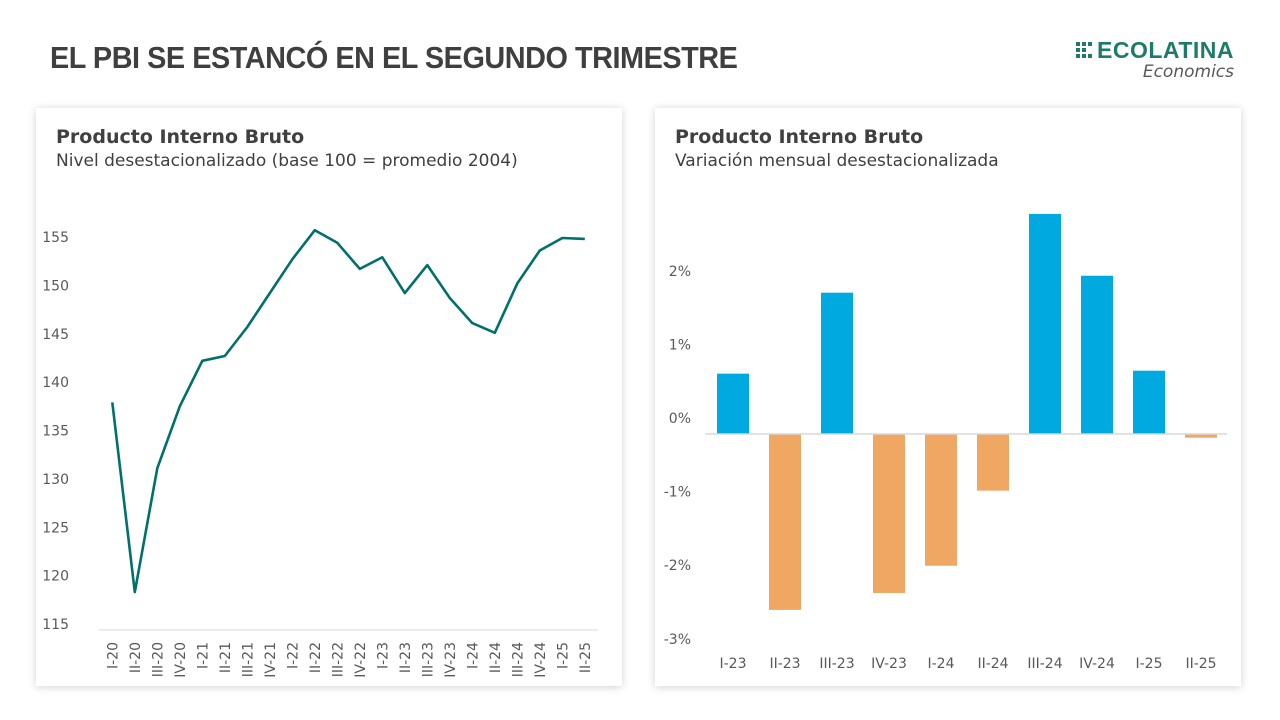  I want to click on ecolatina-logo: ECOLATINA Economics, so click(1155, 60).